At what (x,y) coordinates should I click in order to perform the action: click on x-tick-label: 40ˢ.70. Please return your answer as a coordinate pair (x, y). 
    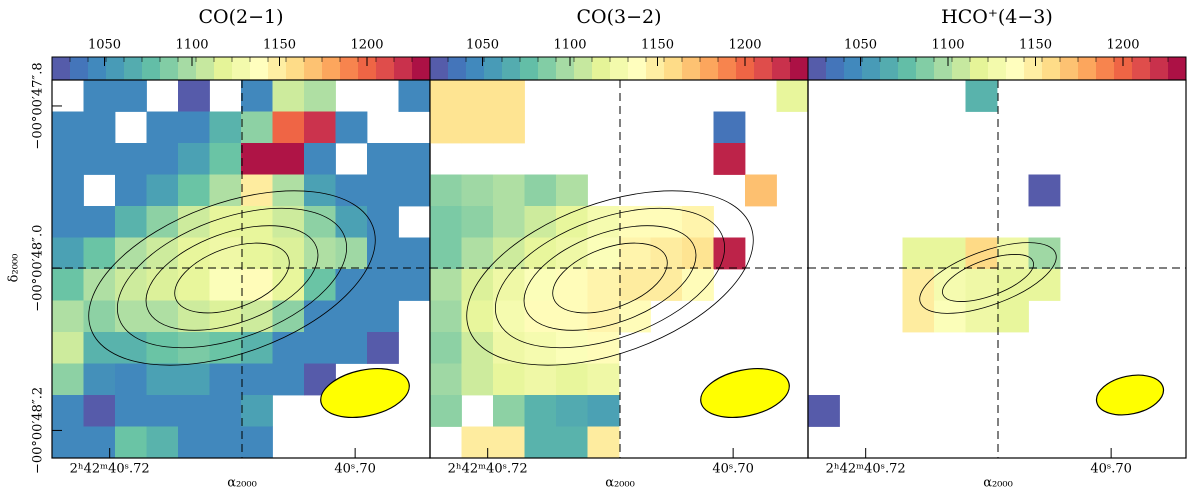
    Looking at the image, I should click on (733, 469).